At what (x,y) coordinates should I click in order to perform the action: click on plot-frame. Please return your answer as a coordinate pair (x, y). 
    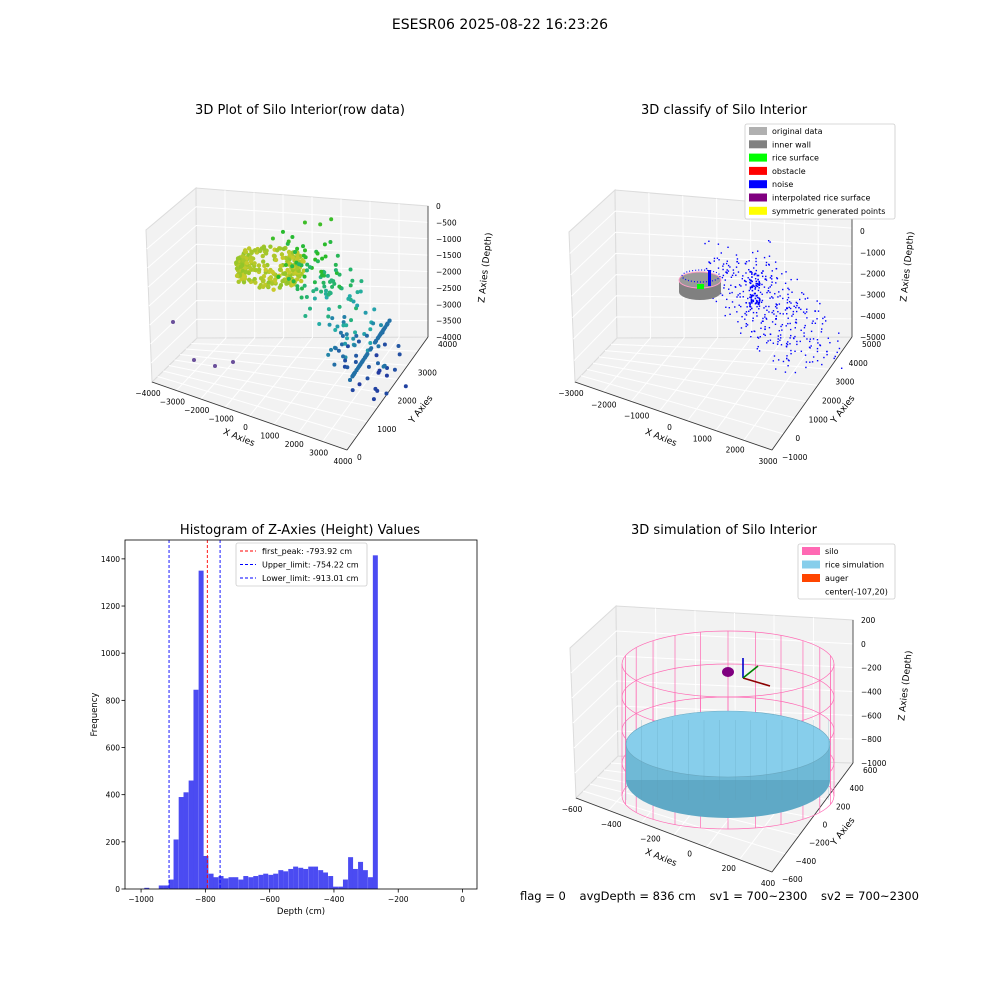
    Looking at the image, I should click on (301, 714).